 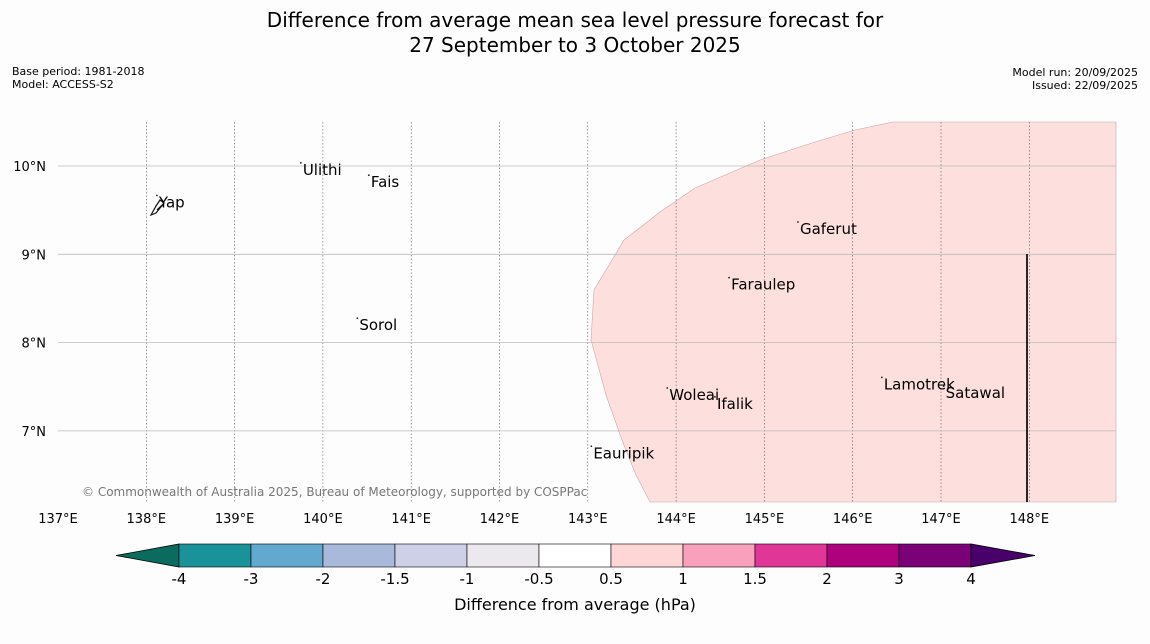 I want to click on colorbar-tick-label: -4, so click(x=179, y=579).